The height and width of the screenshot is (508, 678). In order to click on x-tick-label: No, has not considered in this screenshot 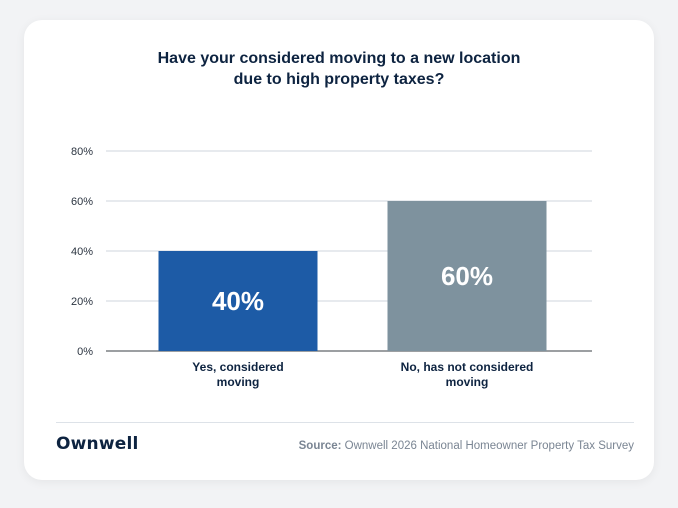, I will do `click(467, 367)`.